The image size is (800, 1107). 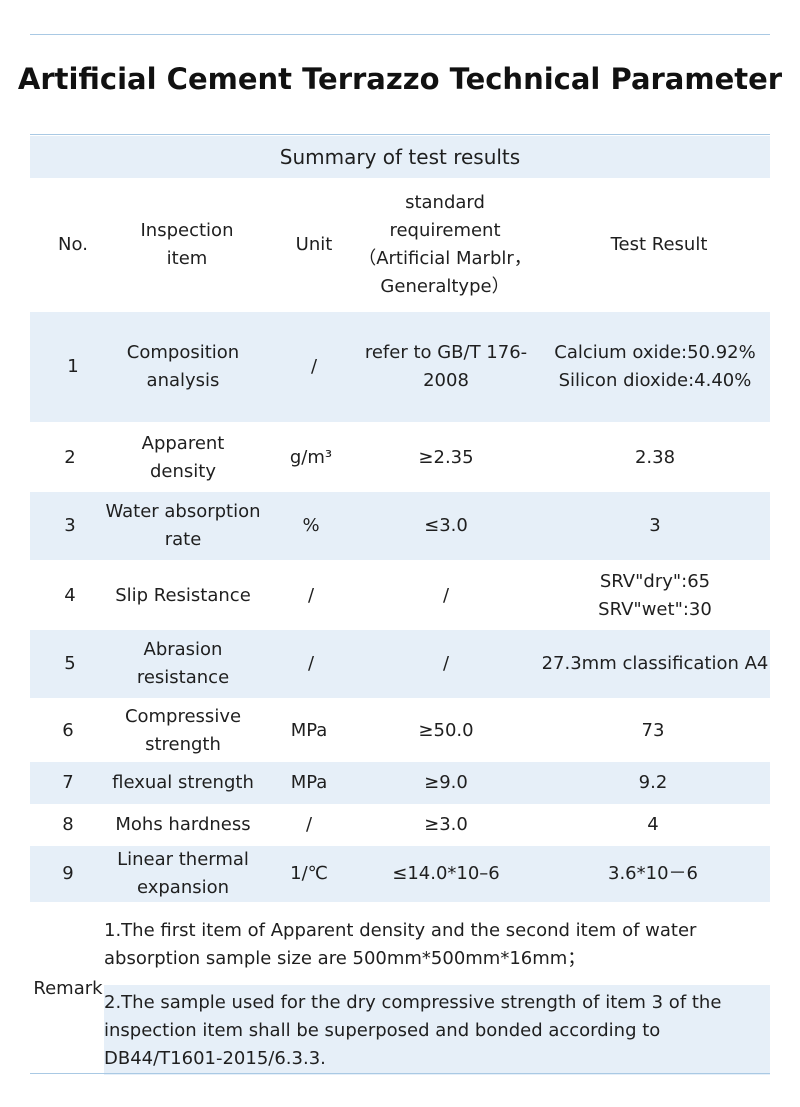 What do you see at coordinates (655, 663) in the screenshot?
I see `row-5-result: 27.3mm classification A4` at bounding box center [655, 663].